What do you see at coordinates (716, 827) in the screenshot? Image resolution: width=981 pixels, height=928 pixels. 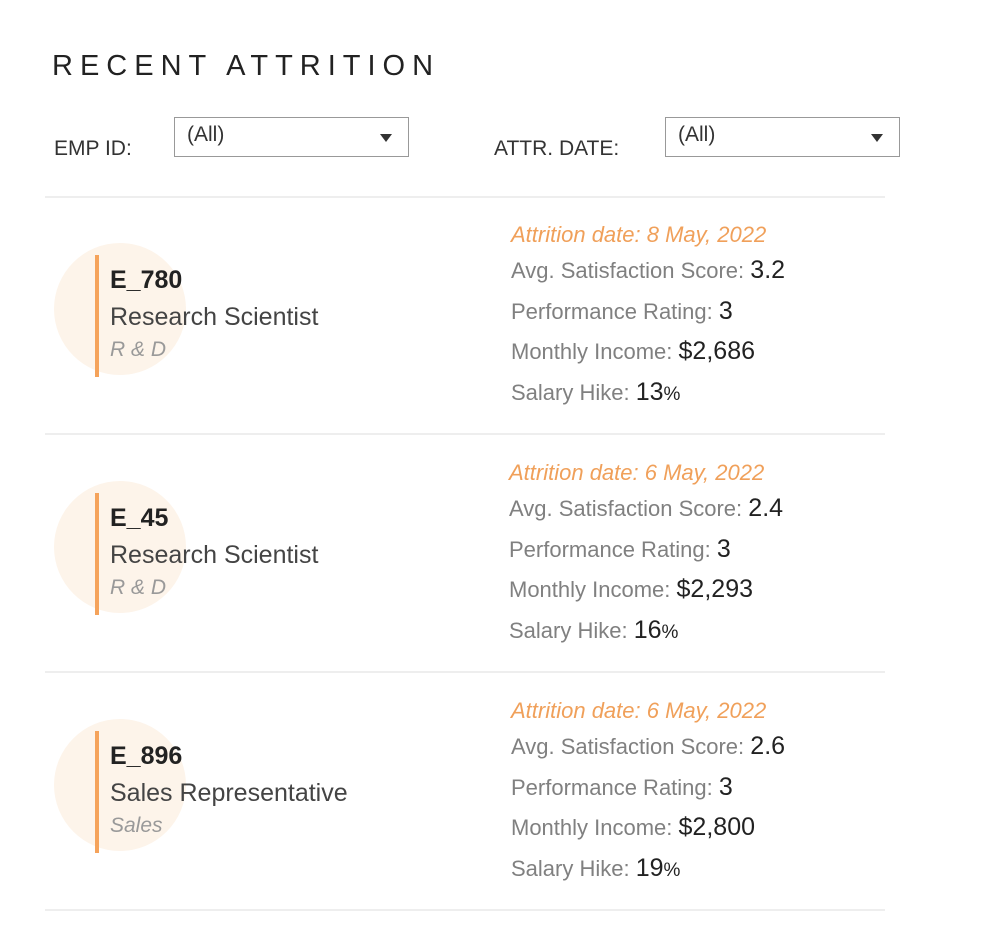 I see `detail-value: $2,800` at bounding box center [716, 827].